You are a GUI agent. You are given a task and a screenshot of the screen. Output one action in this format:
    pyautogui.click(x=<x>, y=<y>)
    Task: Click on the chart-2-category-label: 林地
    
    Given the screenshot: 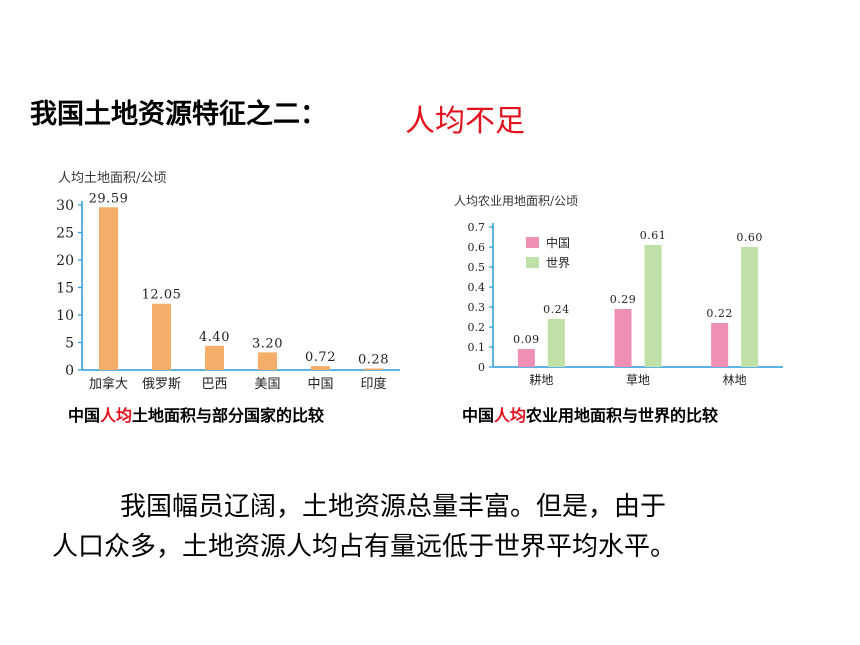 What is the action you would take?
    pyautogui.click(x=735, y=380)
    